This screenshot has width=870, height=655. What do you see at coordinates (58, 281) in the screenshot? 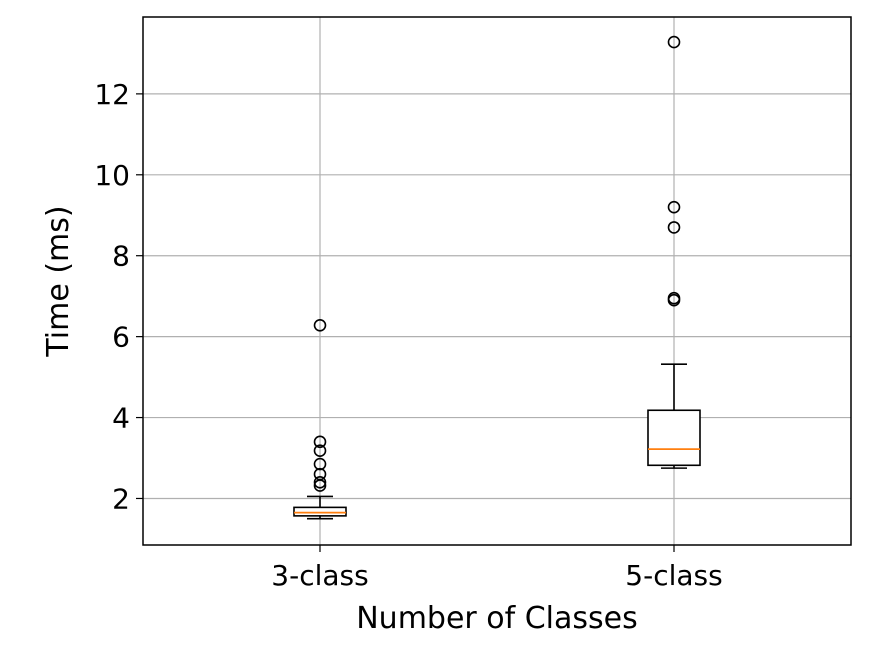
I see `y-axis-title: Time (ms)` at bounding box center [58, 281].